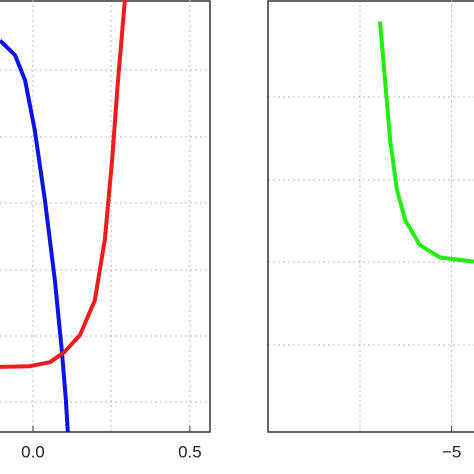  What do you see at coordinates (451, 451) in the screenshot?
I see `x-tick-label: −5` at bounding box center [451, 451].